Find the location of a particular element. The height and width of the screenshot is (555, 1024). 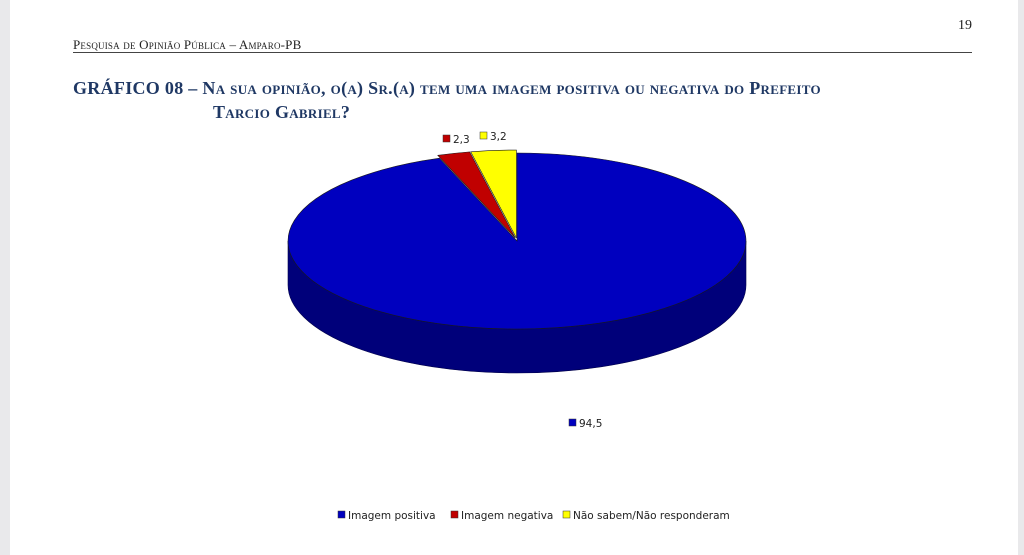

value-label-1: 2,3 is located at coordinates (461, 140).